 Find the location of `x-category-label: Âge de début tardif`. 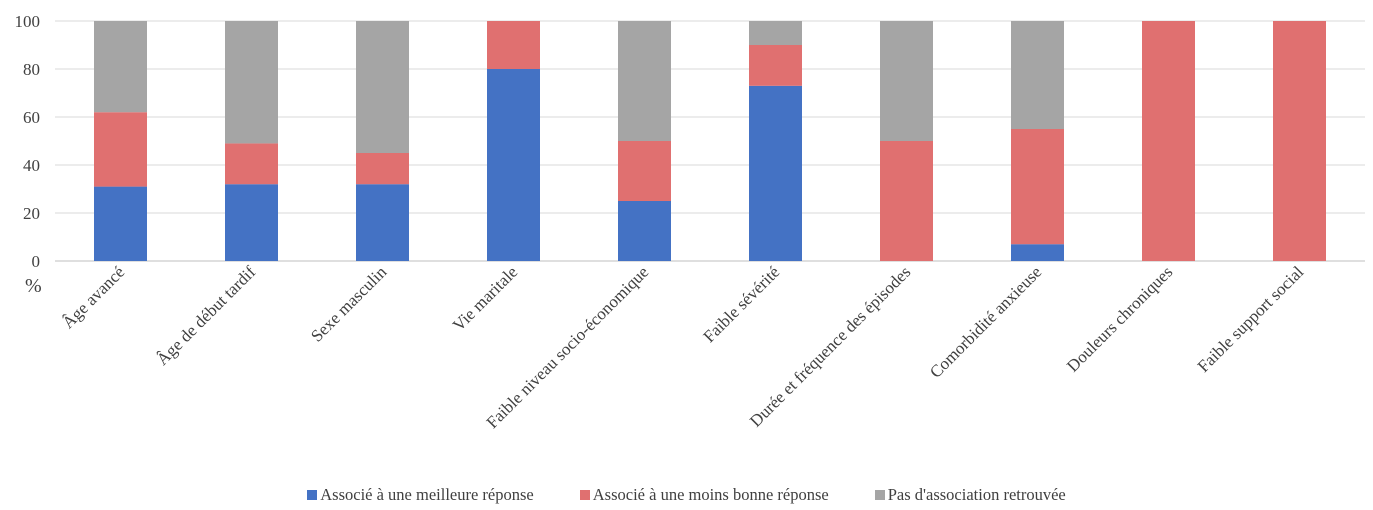

x-category-label: Âge de début tardif is located at coordinates (206, 315).